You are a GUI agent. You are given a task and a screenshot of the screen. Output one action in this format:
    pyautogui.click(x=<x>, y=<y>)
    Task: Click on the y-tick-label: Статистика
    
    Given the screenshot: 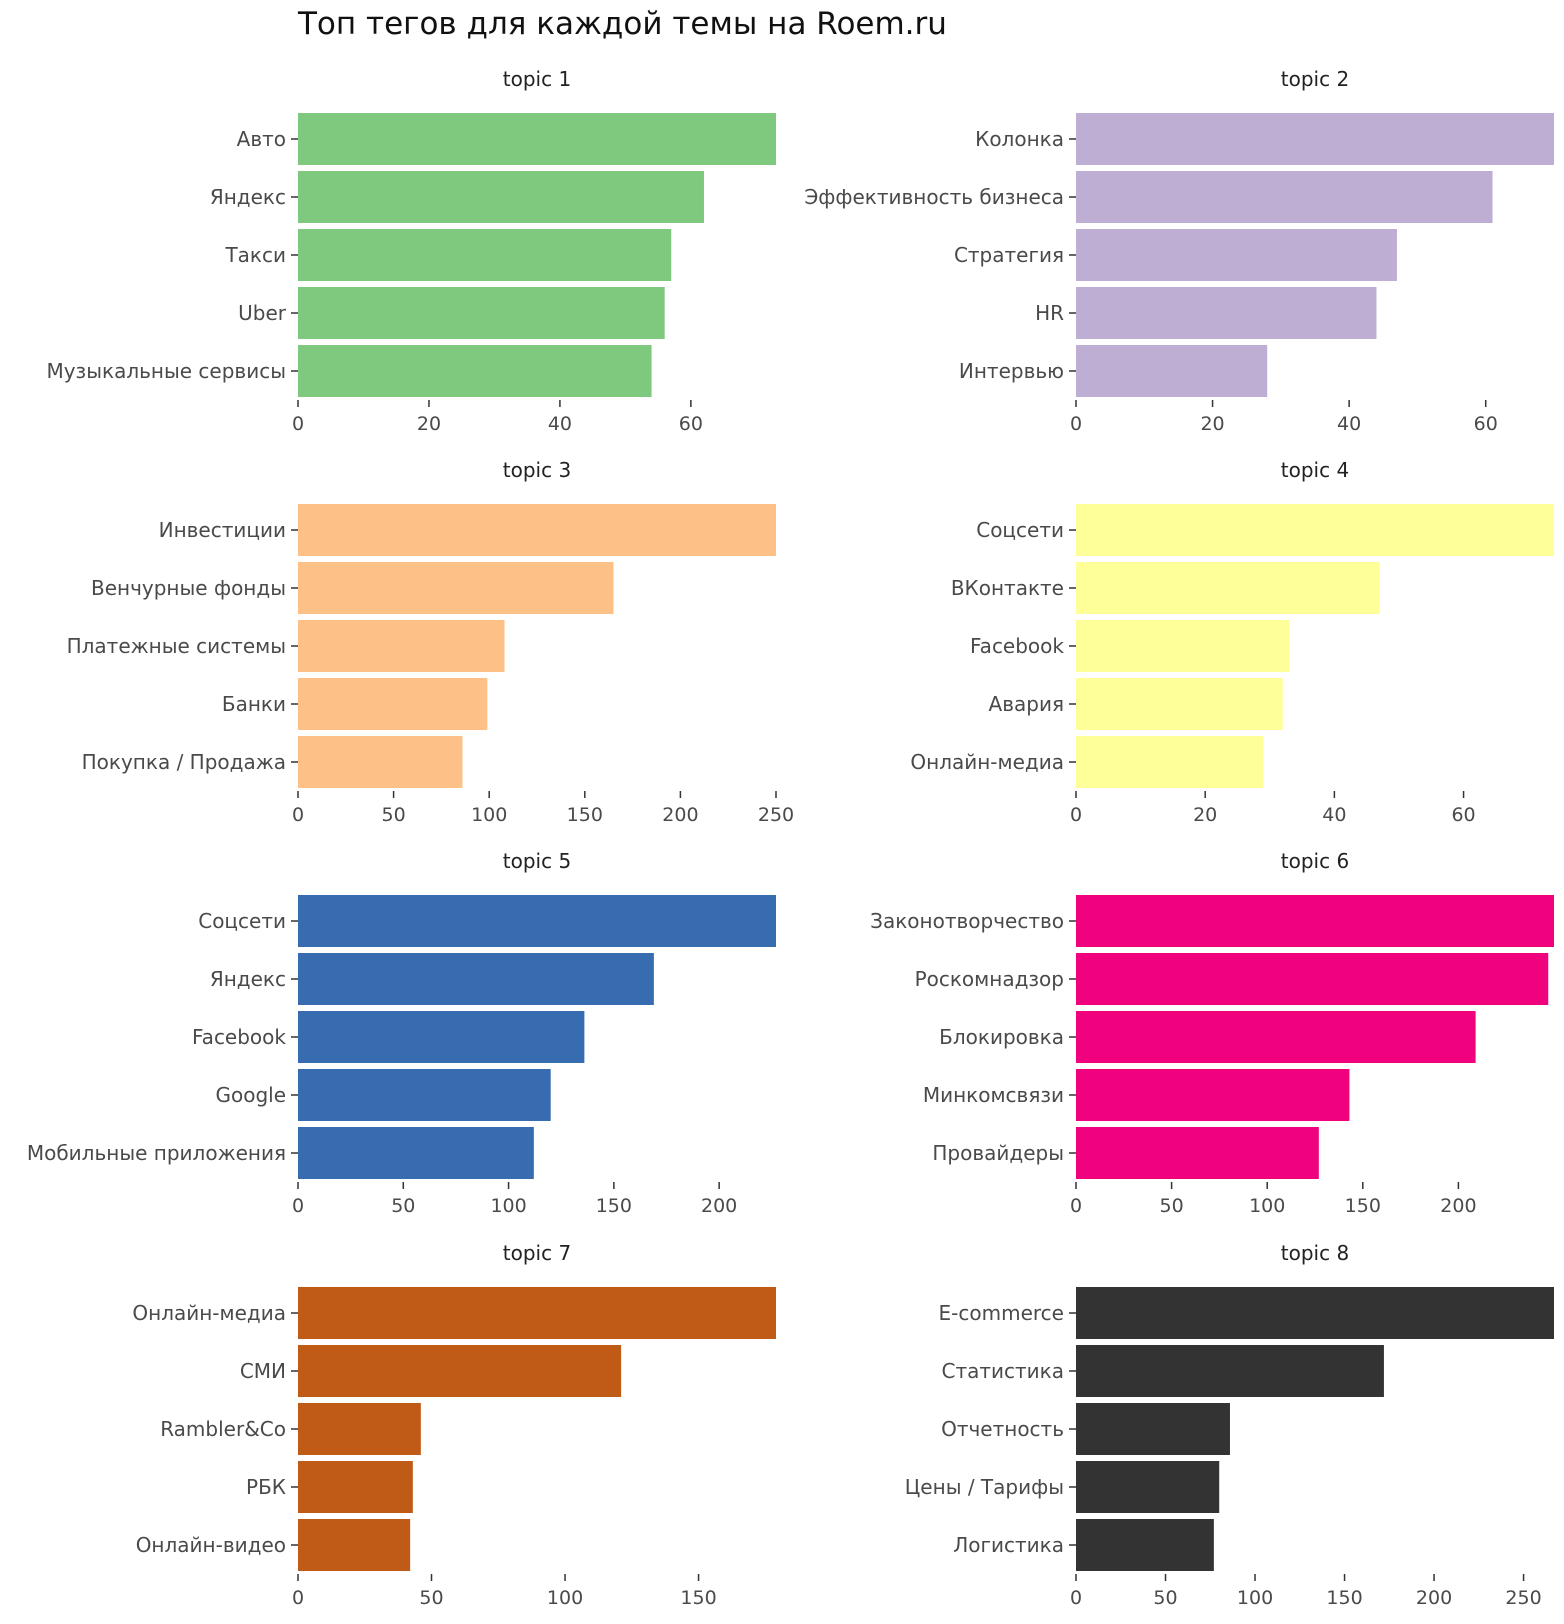 What is the action you would take?
    pyautogui.click(x=1003, y=1371)
    